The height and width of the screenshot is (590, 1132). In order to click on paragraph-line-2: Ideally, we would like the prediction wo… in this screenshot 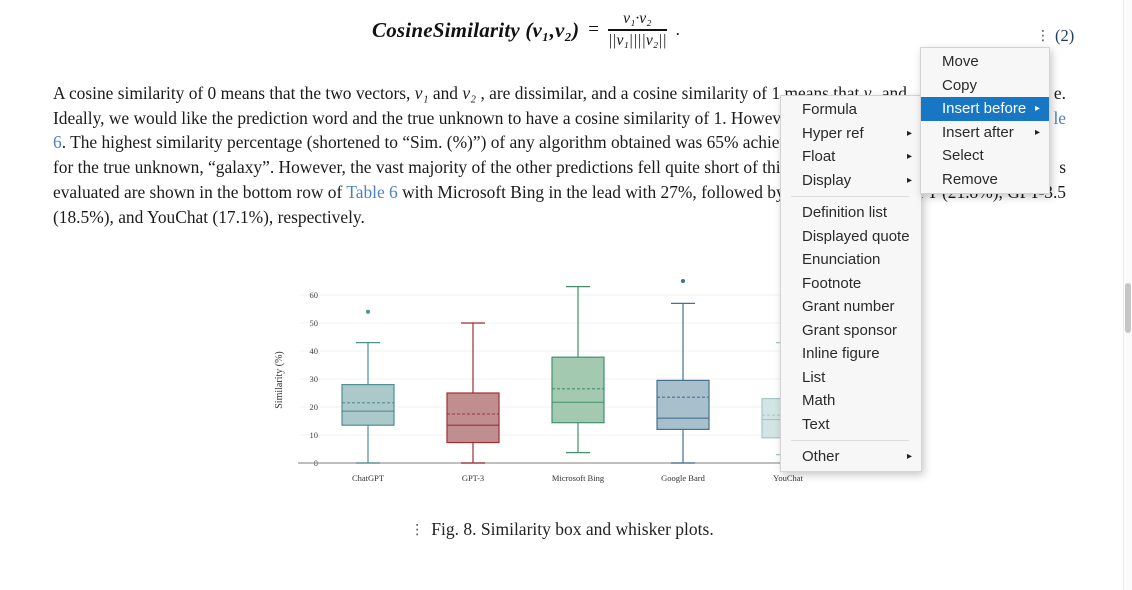, I will do `click(559, 117)`.